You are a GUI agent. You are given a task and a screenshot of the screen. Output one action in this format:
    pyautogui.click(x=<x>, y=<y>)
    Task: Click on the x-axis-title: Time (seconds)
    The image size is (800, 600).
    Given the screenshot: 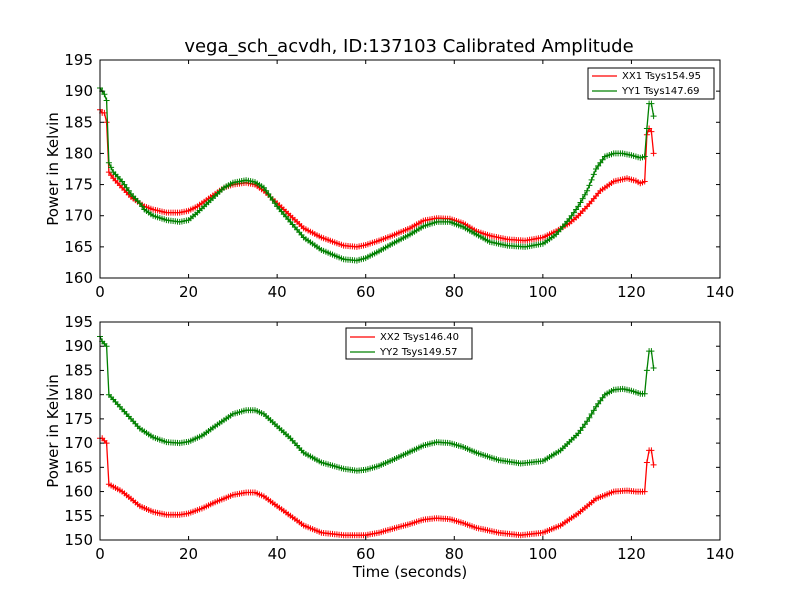 What is the action you would take?
    pyautogui.click(x=410, y=572)
    